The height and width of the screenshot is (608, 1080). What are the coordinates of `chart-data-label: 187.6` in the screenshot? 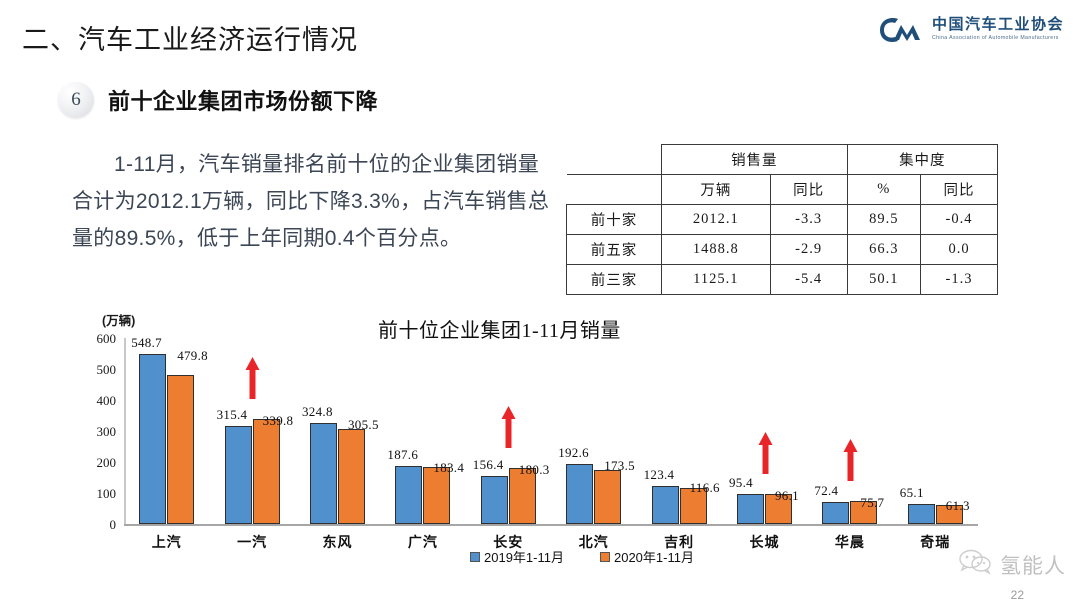 It's located at (403, 454).